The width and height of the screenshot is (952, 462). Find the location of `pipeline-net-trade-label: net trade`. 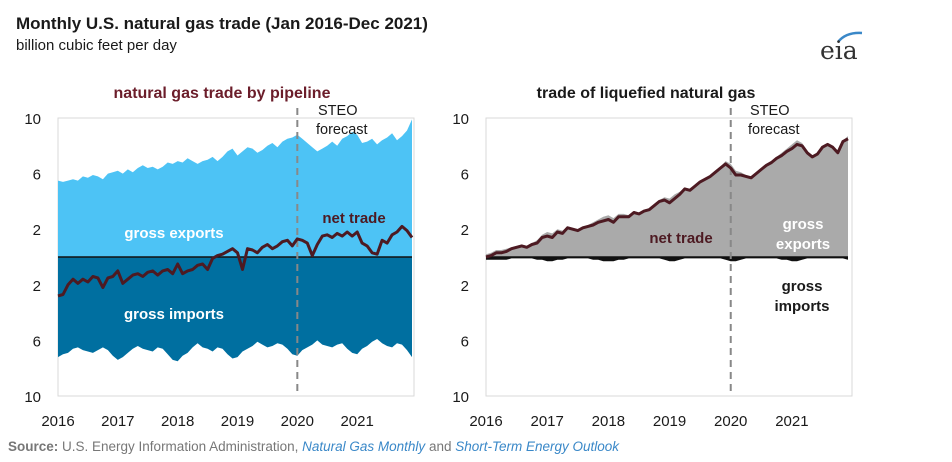

pipeline-net-trade-label: net trade is located at coordinates (353, 218).